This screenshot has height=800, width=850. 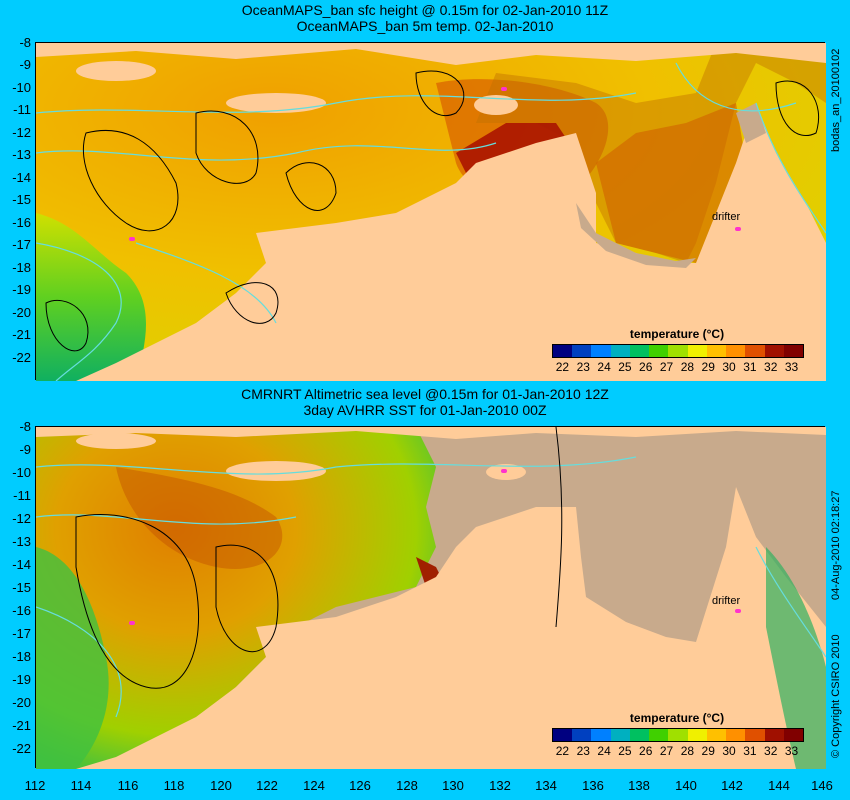 What do you see at coordinates (267, 785) in the screenshot?
I see `x-label: 122` at bounding box center [267, 785].